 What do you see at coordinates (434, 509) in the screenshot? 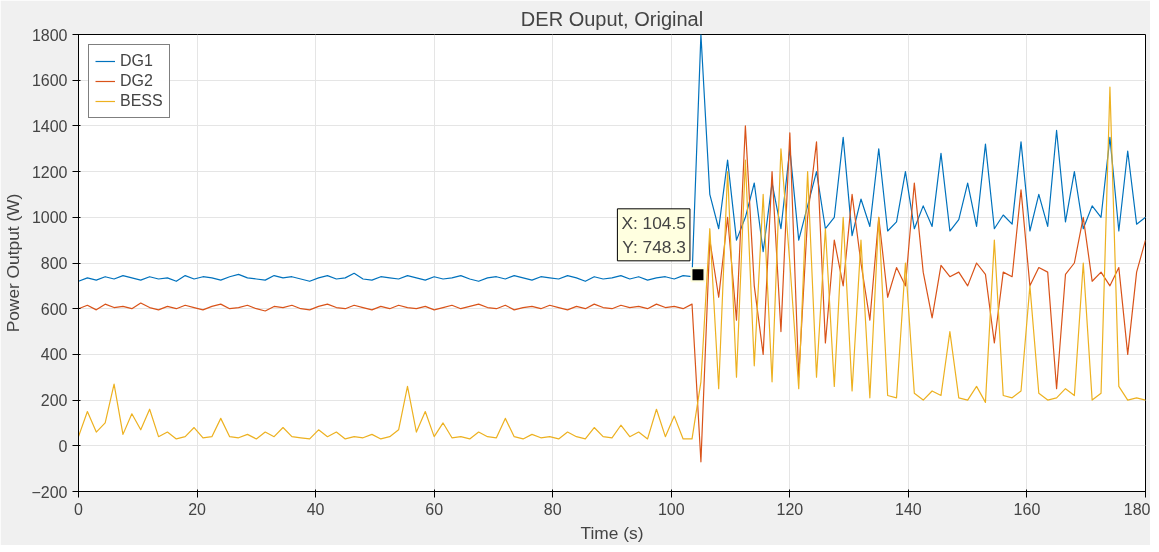
I see `x-tick-label: 60` at bounding box center [434, 509].